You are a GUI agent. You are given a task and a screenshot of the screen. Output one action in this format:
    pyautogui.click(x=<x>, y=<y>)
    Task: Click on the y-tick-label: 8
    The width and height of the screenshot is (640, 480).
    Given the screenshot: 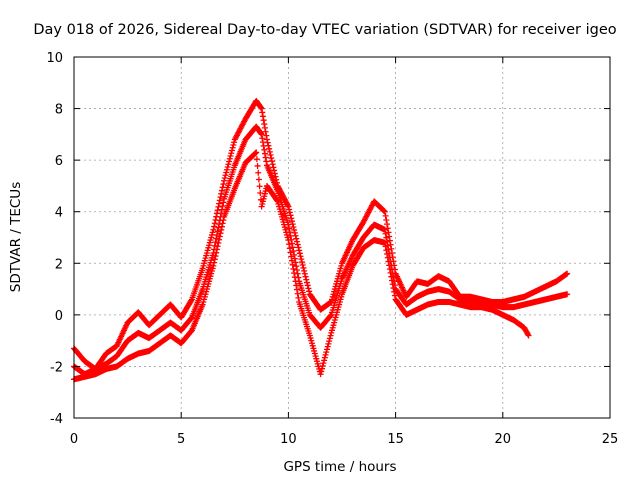 What is the action you would take?
    pyautogui.click(x=59, y=110)
    